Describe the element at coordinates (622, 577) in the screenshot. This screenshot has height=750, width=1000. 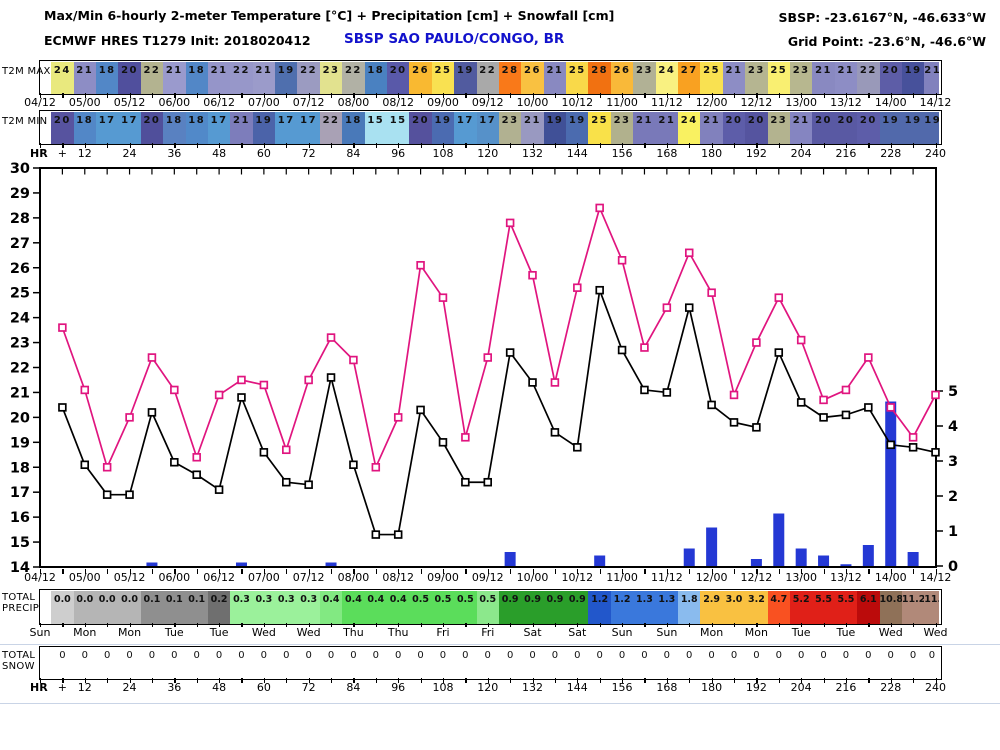
I see `chart-date-label: 11/00` at that location.